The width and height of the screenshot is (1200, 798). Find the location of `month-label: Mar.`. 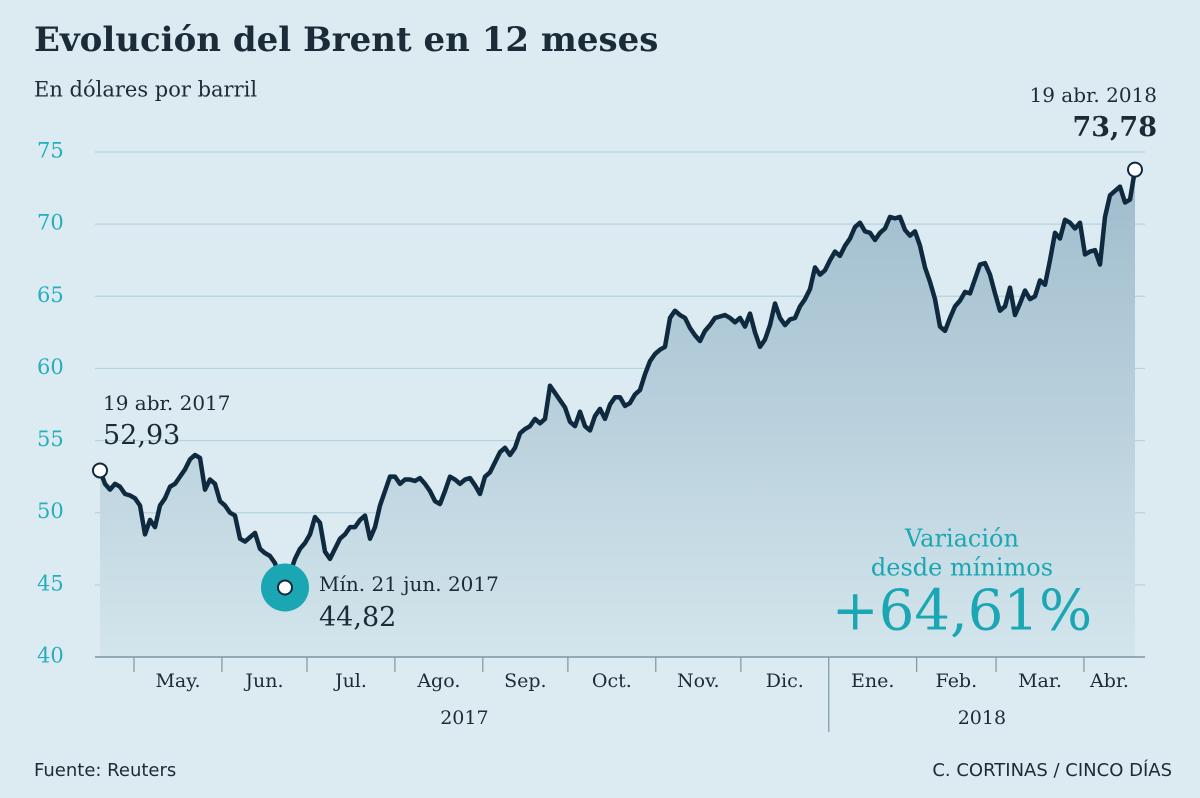

month-label: Mar. is located at coordinates (1040, 681).